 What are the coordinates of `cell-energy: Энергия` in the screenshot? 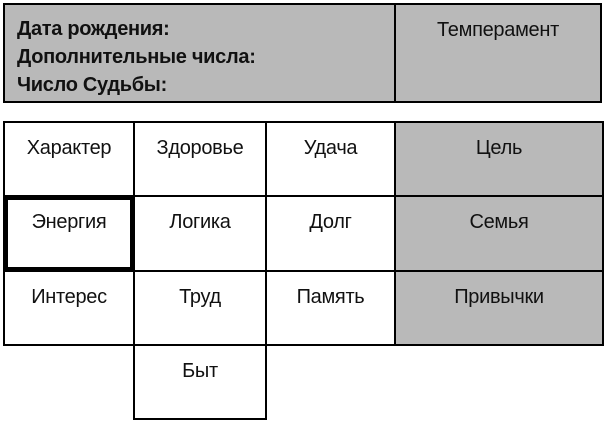 It's located at (69, 233).